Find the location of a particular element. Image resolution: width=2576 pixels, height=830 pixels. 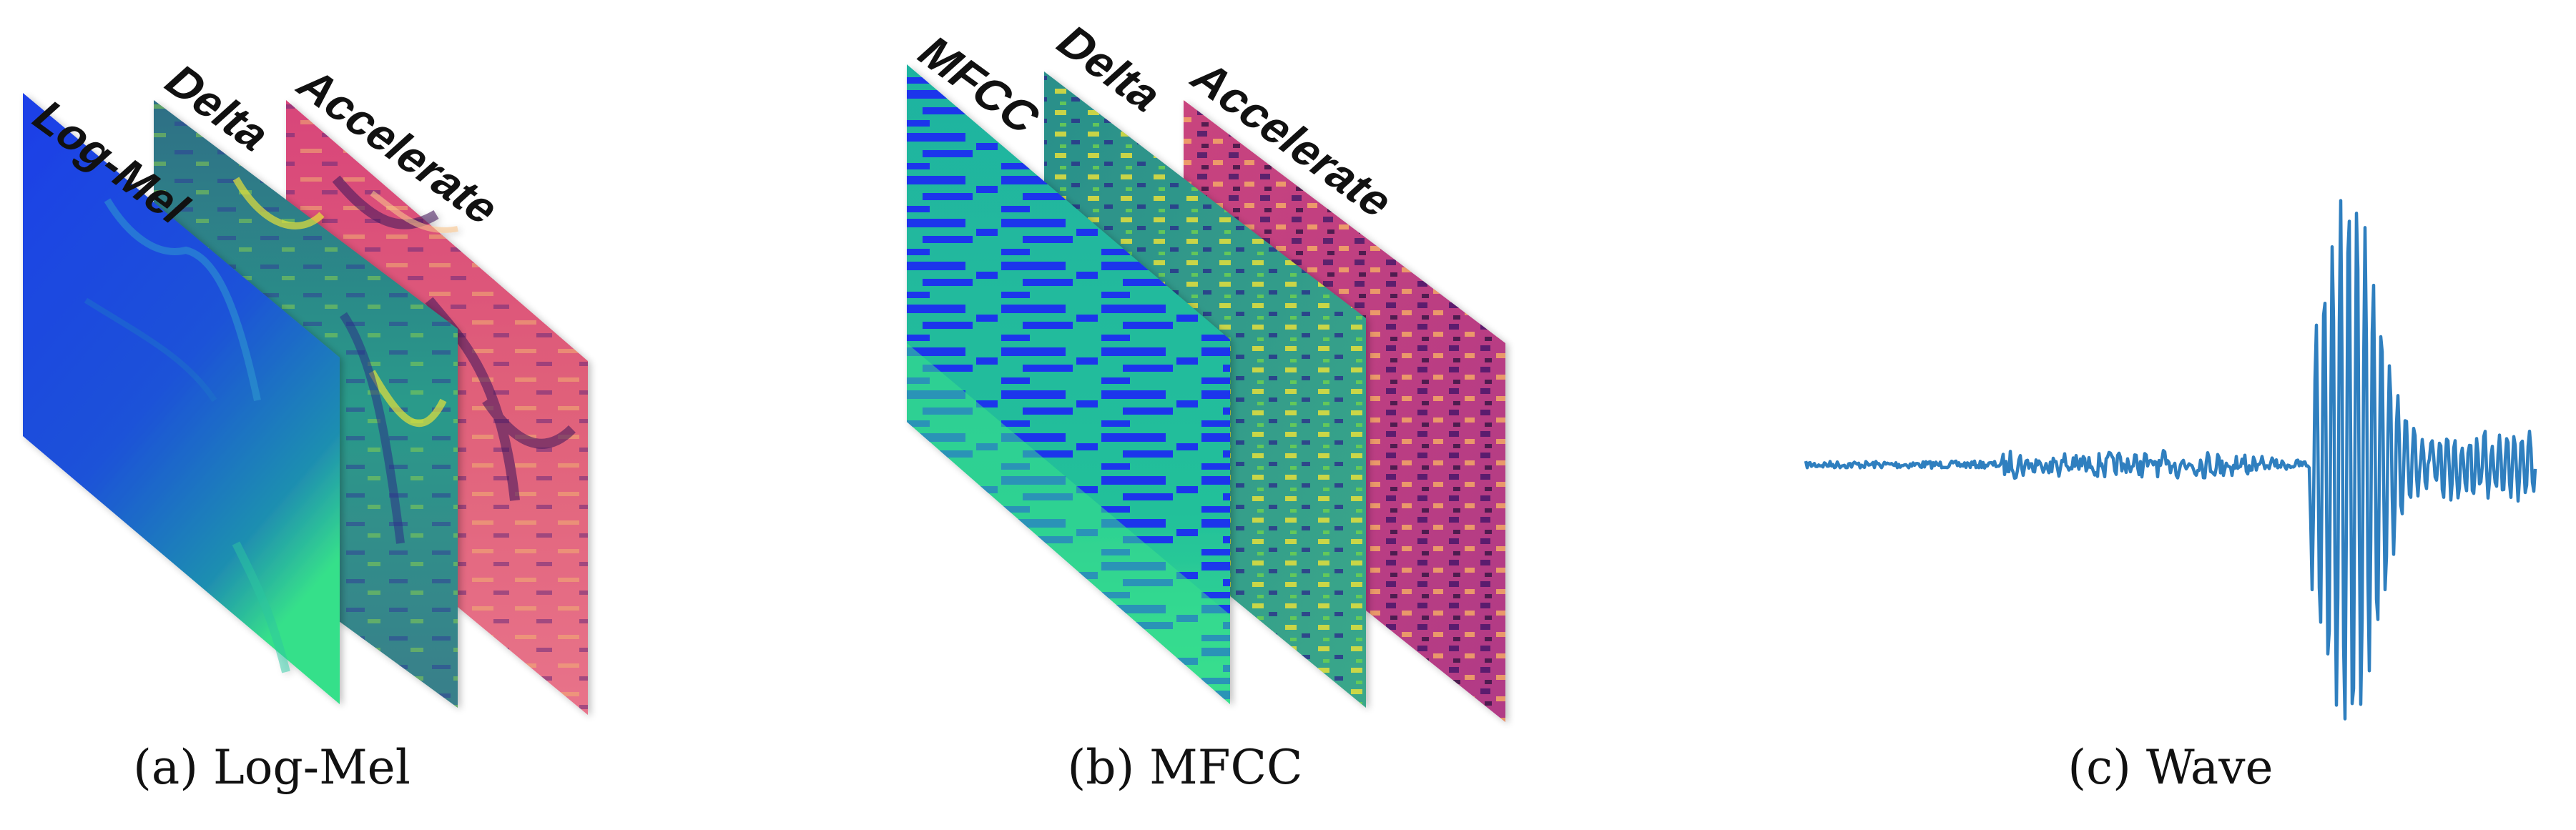

caption-logmel: (a) Log-Mel is located at coordinates (272, 767).